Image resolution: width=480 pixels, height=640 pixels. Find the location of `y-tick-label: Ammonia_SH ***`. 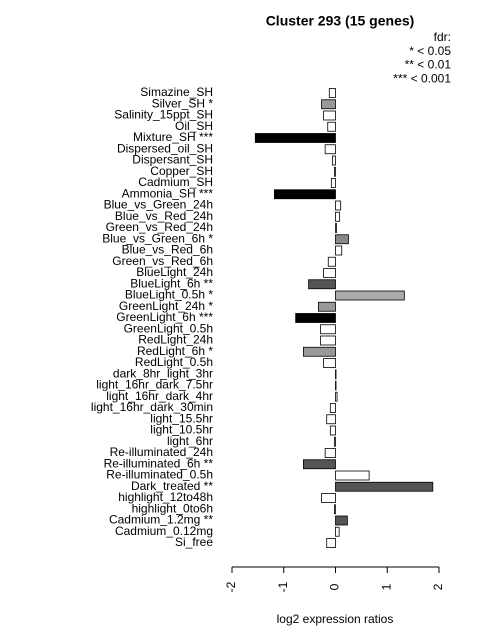

y-tick-label: Ammonia_SH *** is located at coordinates (168, 193).